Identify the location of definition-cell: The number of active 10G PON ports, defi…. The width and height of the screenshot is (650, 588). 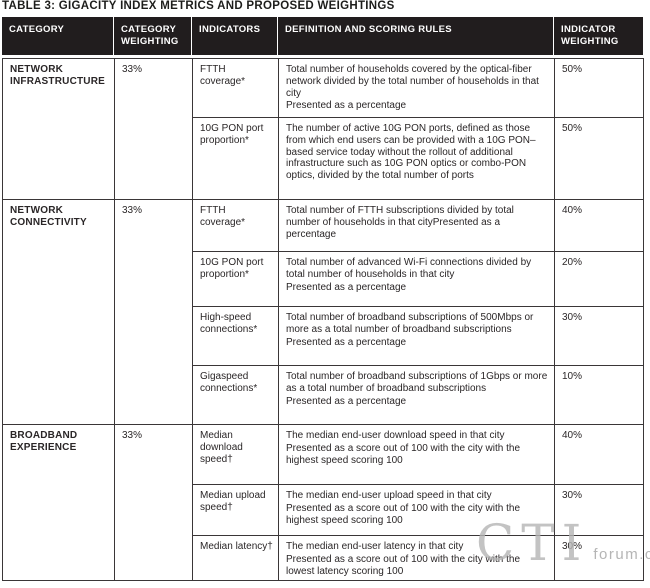
(416, 158).